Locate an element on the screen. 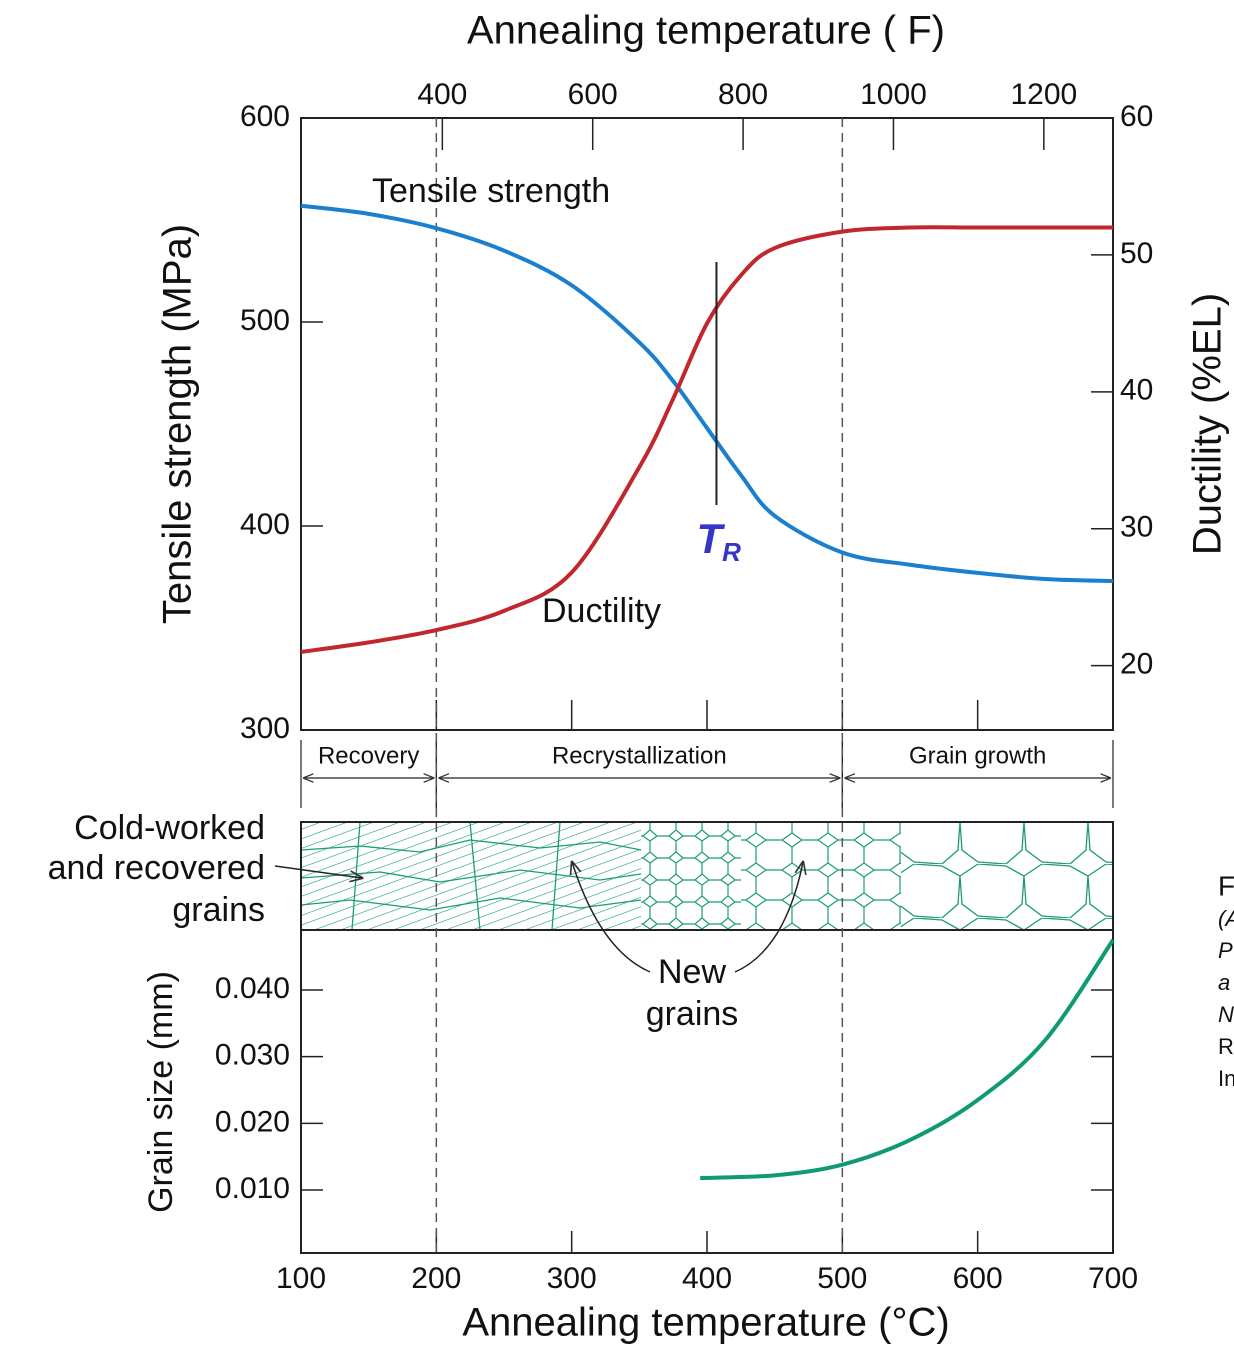 The width and height of the screenshot is (1234, 1357). data-line is located at coordinates (907, 1059).